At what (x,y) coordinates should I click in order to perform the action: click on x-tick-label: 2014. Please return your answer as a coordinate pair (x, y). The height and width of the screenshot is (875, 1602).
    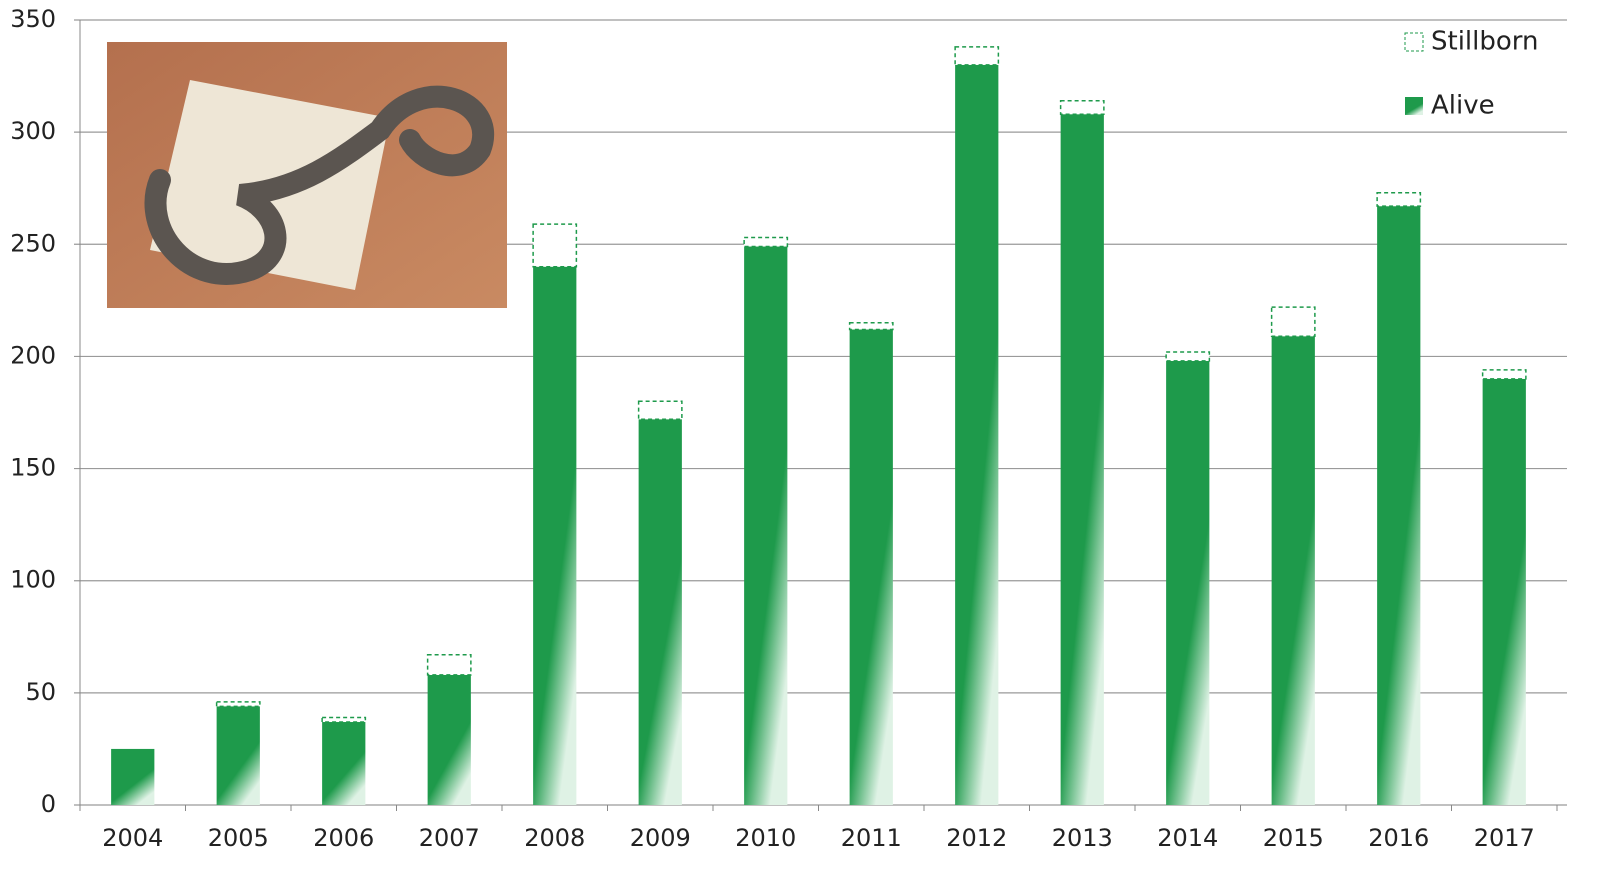
    Looking at the image, I should click on (1187, 838).